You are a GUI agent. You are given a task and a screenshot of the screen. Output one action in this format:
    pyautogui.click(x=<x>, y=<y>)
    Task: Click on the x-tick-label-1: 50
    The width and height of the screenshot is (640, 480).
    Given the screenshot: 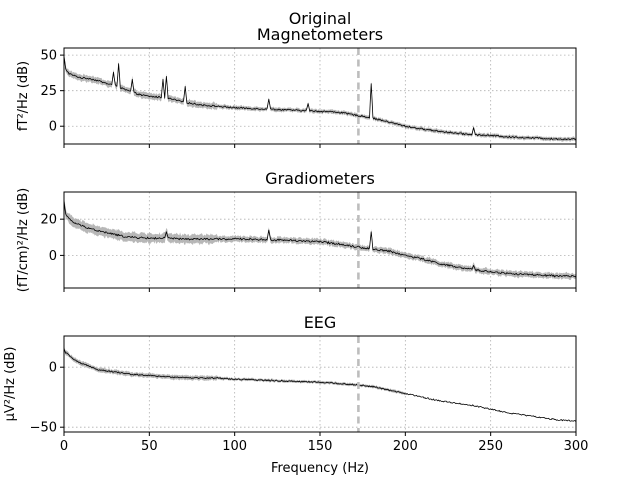 What is the action you would take?
    pyautogui.click(x=149, y=446)
    